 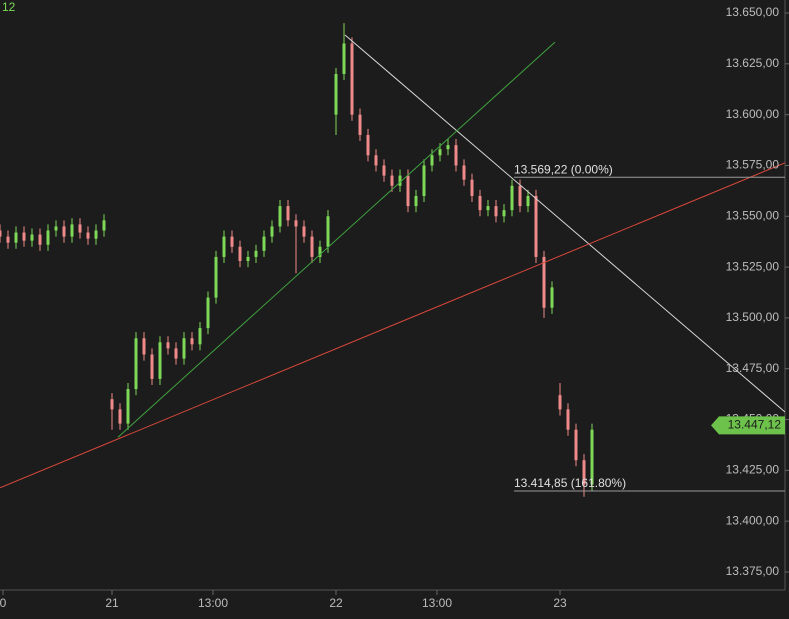 What do you see at coordinates (753, 571) in the screenshot?
I see `y-tick-label: 13.375,00` at bounding box center [753, 571].